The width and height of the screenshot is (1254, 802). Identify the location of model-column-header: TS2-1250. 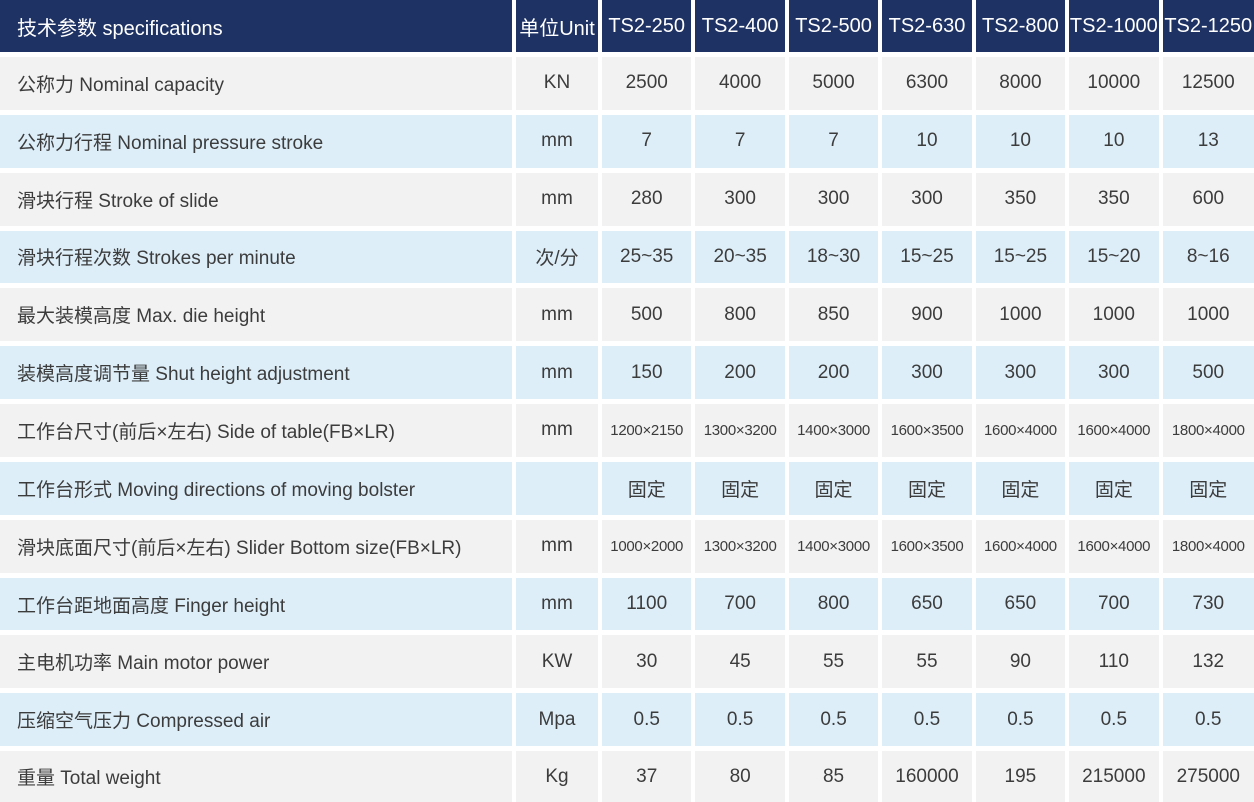
(1207, 28).